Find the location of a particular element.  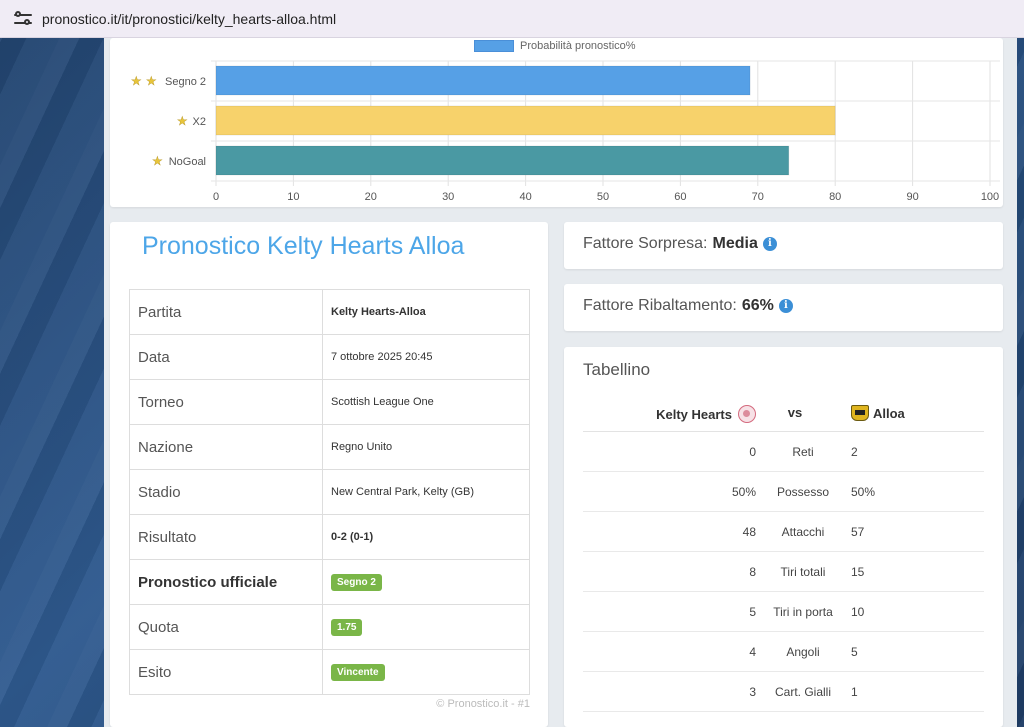

info-value-cell: 1.75 is located at coordinates (426, 627).